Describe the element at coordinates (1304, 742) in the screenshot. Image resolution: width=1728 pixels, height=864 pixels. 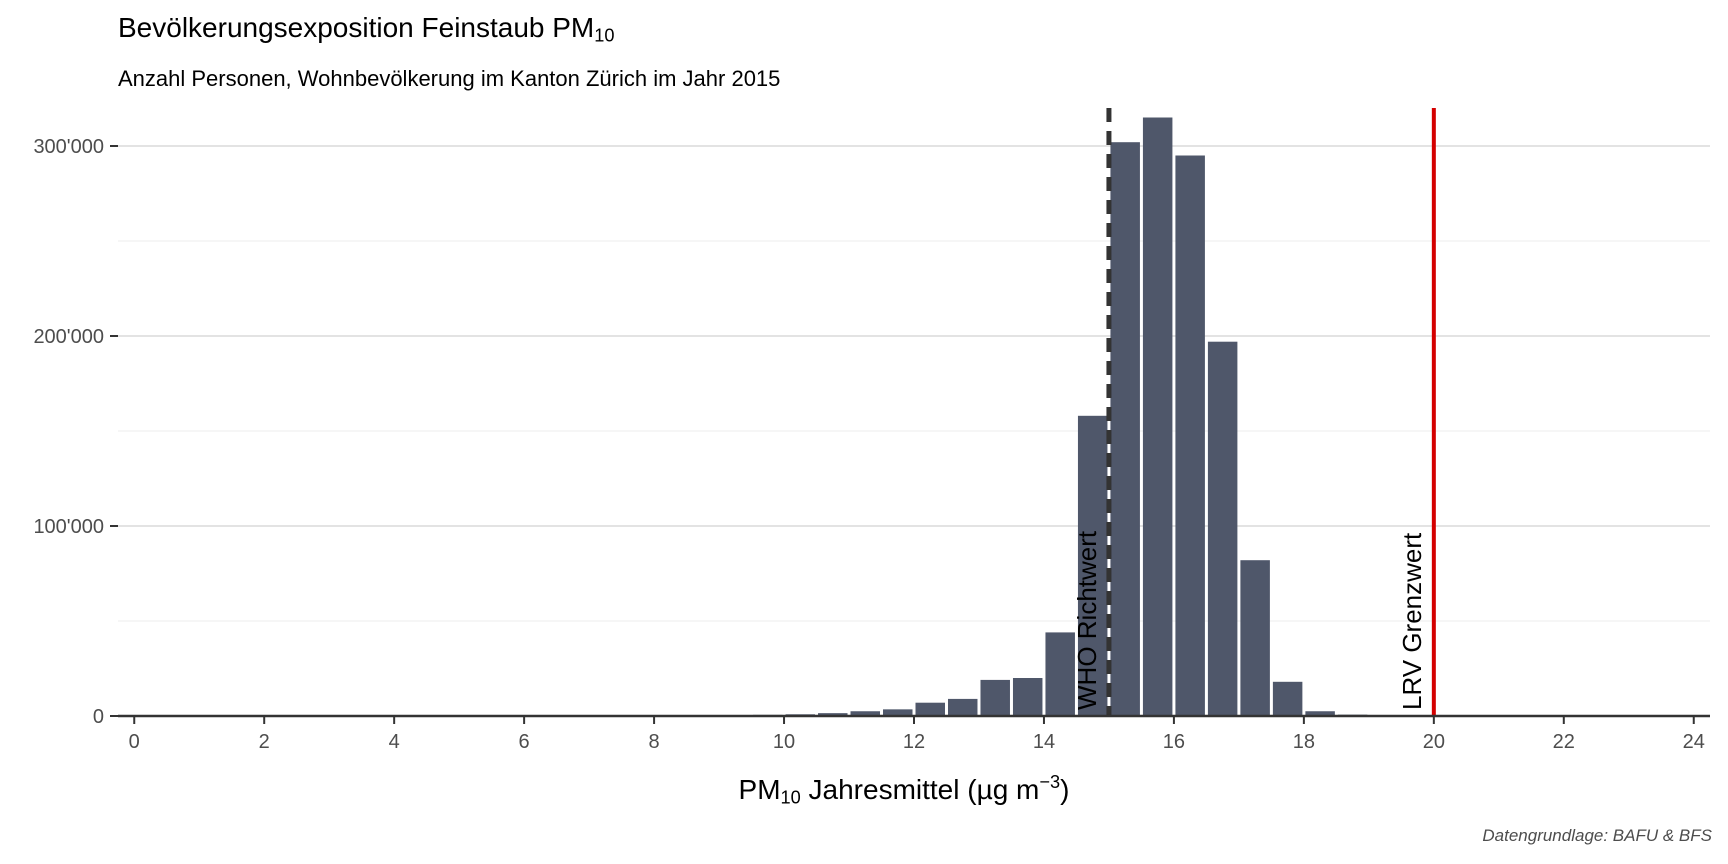
I see `x-tick-label: 18` at that location.